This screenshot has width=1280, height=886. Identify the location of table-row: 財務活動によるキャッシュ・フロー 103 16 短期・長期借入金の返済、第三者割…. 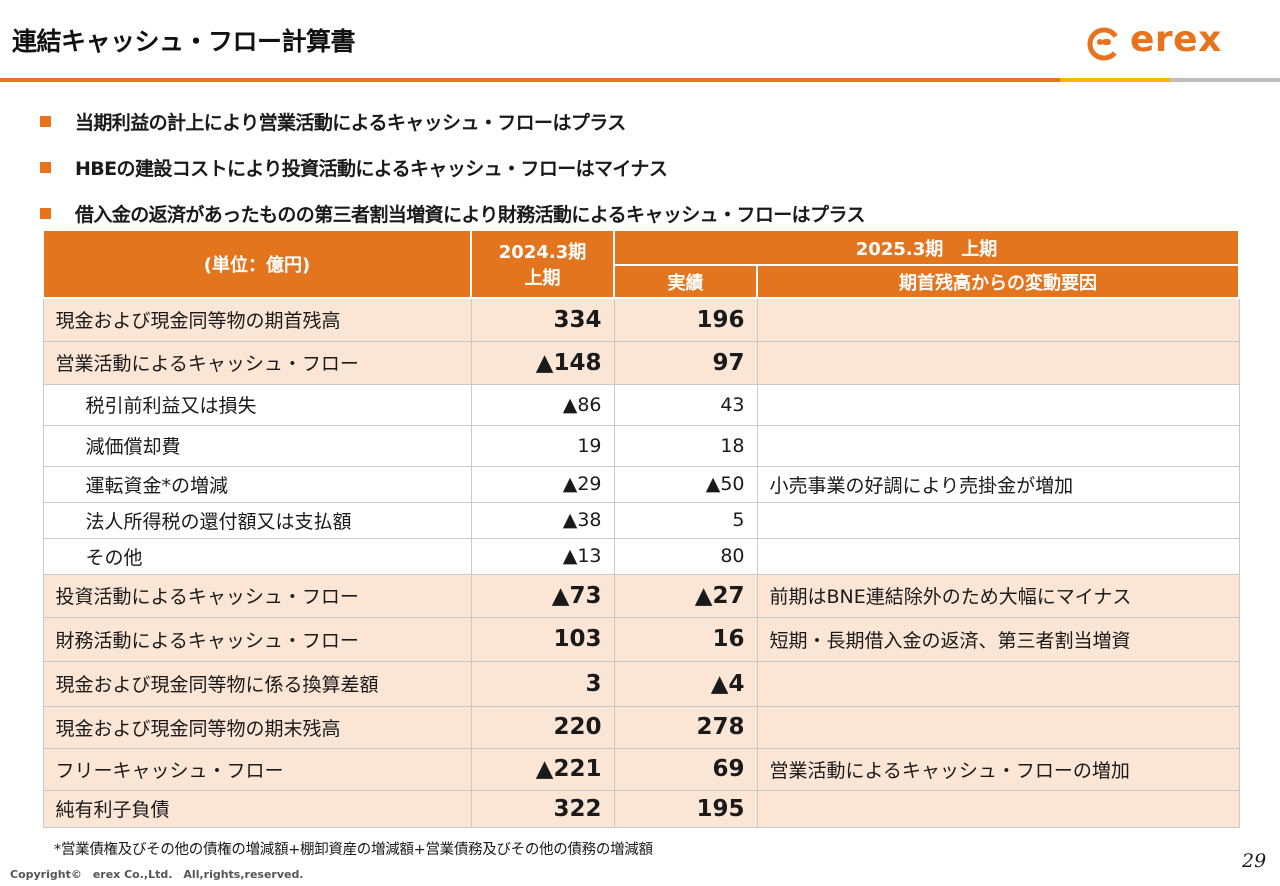
(641, 639).